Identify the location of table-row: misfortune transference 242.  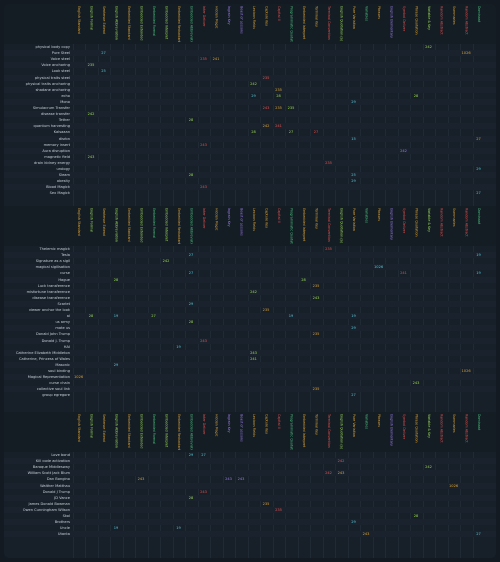
(250, 291).